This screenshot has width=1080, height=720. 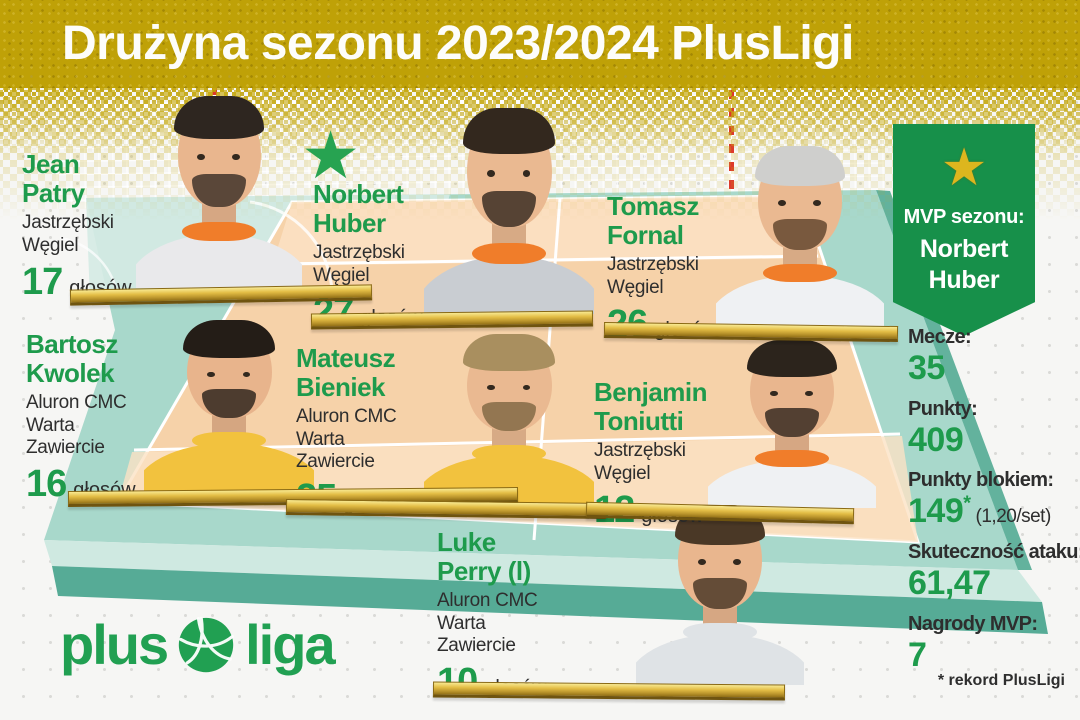 I want to click on player-name: Bartosz Kwolek, so click(x=72, y=358).